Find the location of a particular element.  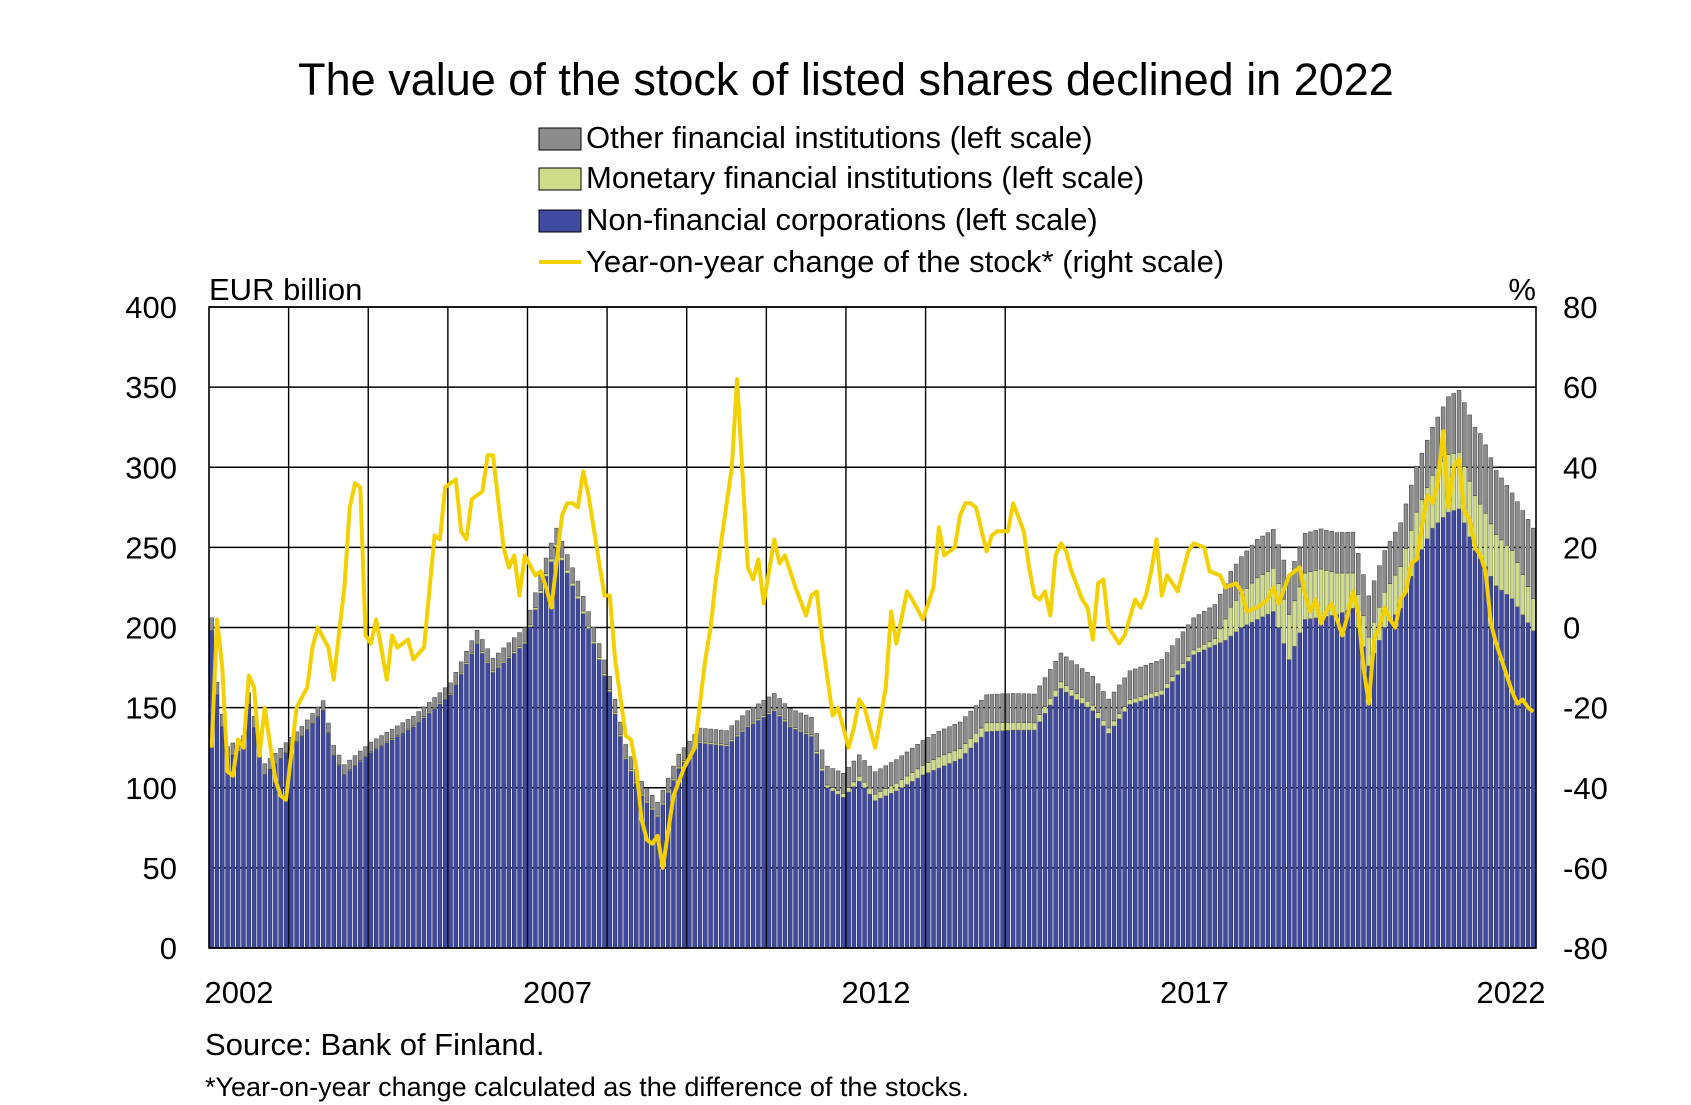

y-left-tick-label: 400 is located at coordinates (151, 307).